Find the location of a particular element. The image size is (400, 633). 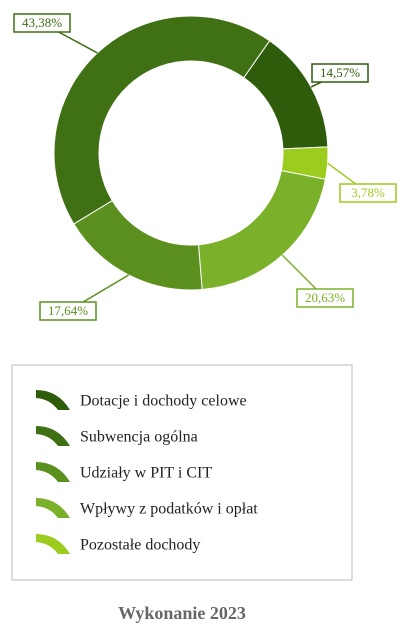

legend-label: Pozostałe dochody is located at coordinates (140, 545).